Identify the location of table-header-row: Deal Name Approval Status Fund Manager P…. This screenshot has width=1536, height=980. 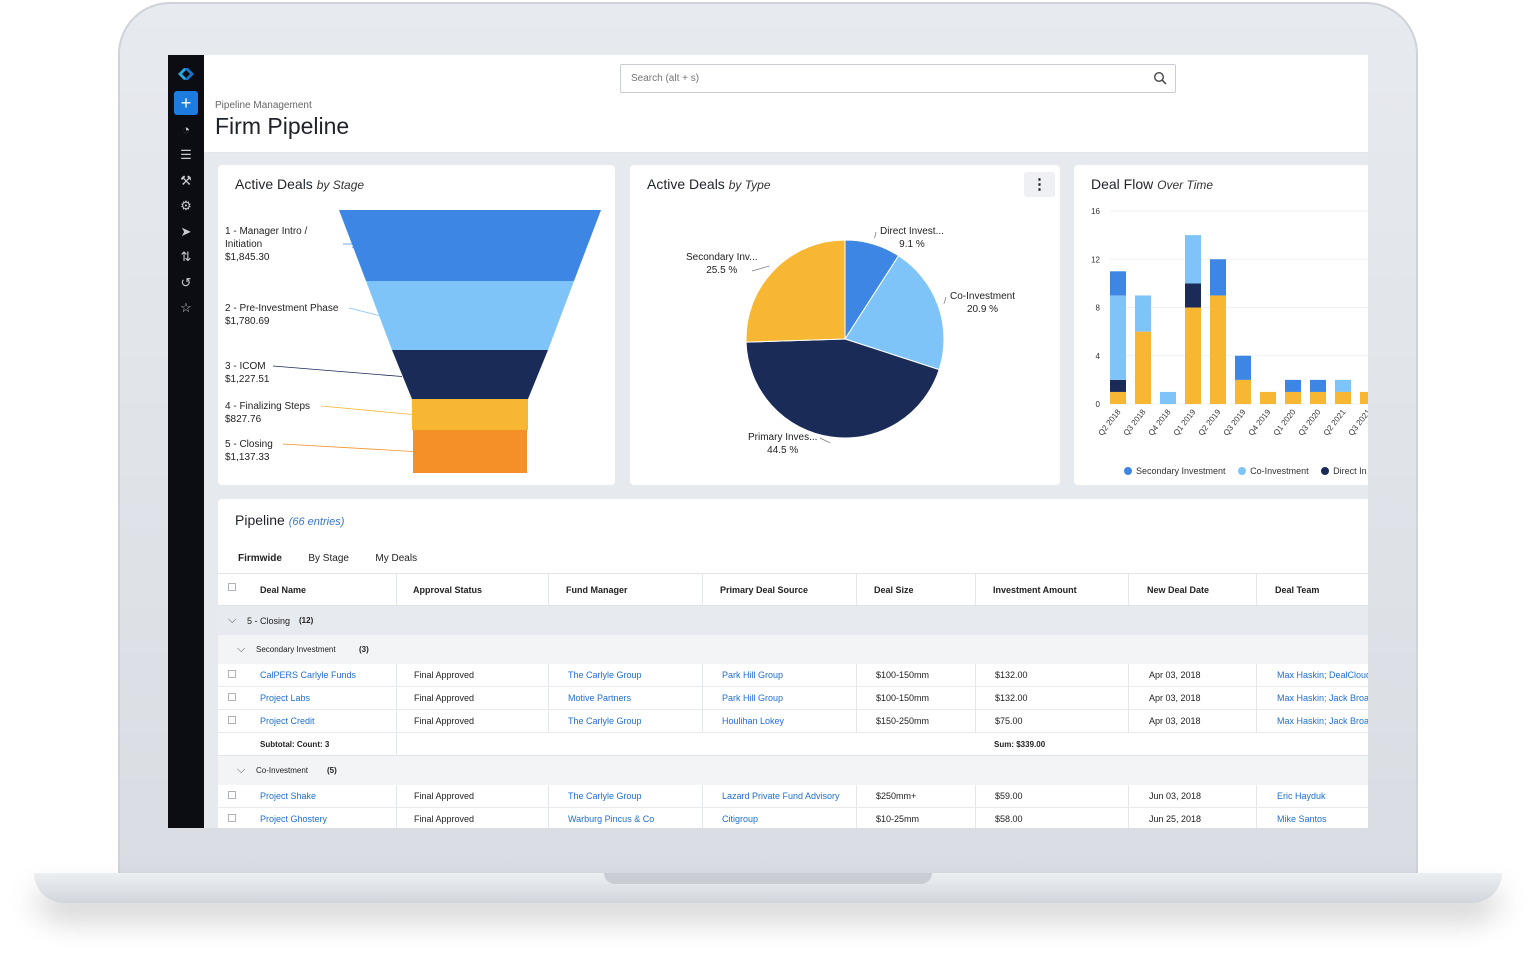
(793, 589).